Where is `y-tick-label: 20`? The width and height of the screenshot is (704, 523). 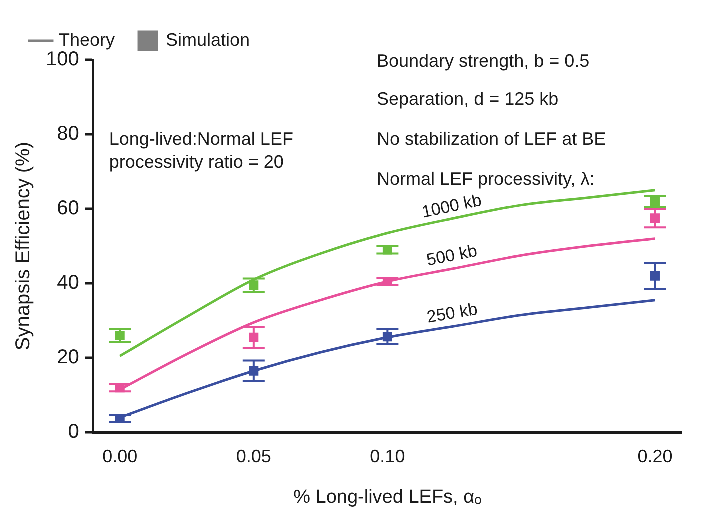 y-tick-label: 20 is located at coordinates (68, 357).